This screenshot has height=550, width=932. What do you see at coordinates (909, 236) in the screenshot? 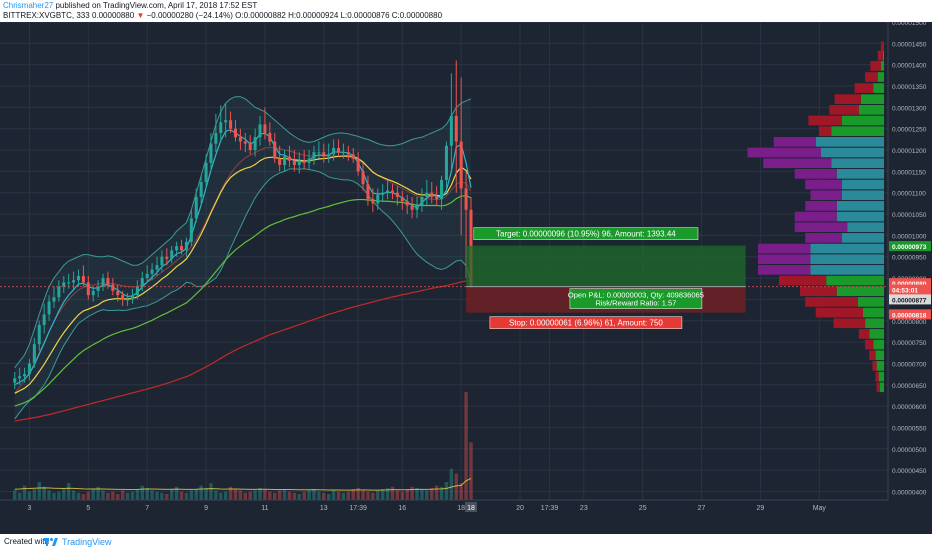
I see `price-tick-label: 0.00001000` at bounding box center [909, 236].